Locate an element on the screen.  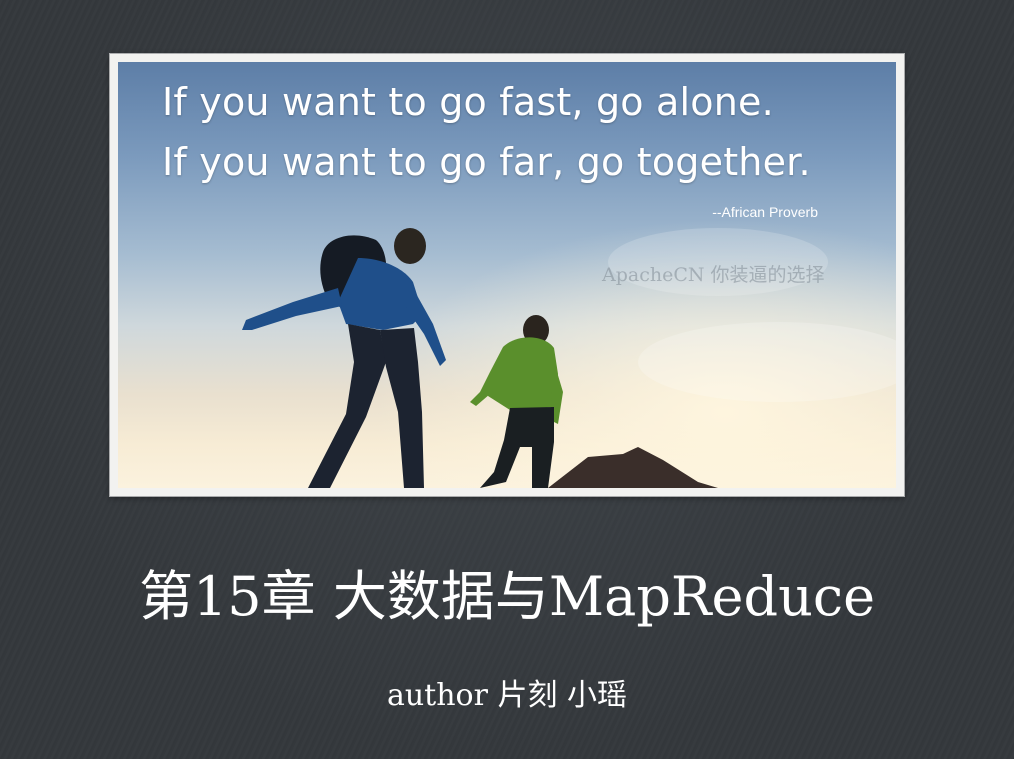
hiker-blue is located at coordinates (344, 358).